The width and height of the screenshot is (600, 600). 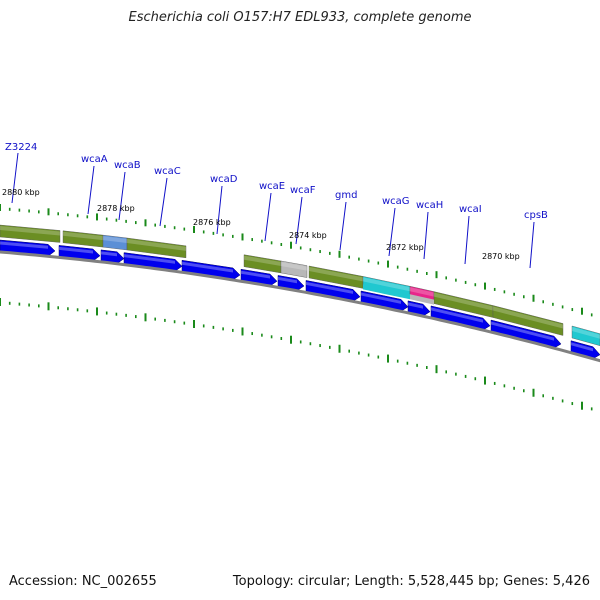 I want to click on scale-label: 2870 kbp, so click(x=501, y=256).